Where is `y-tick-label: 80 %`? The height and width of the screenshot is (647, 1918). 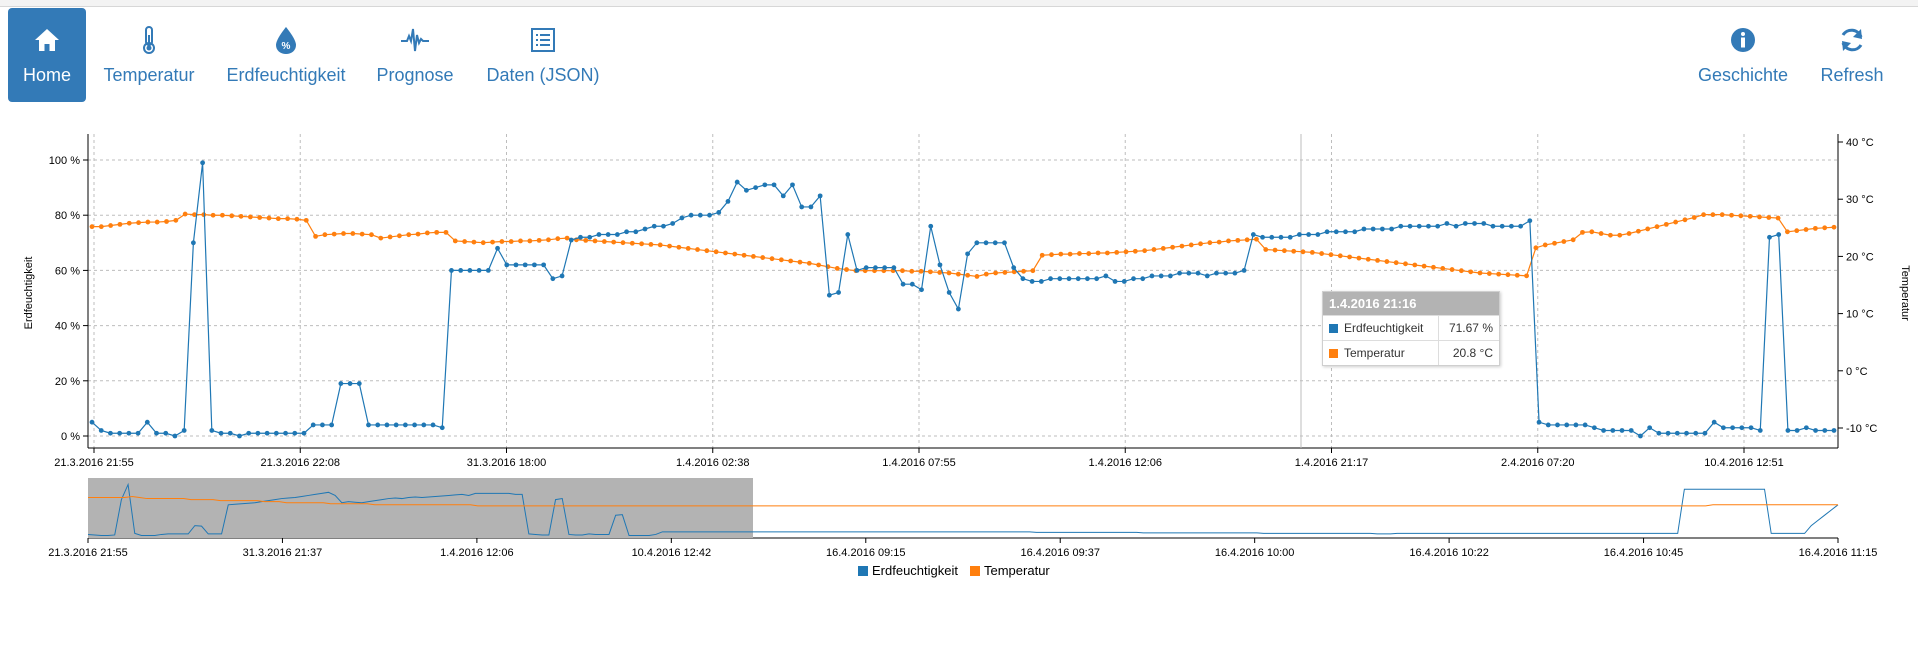 y-tick-label: 80 % is located at coordinates (67, 216).